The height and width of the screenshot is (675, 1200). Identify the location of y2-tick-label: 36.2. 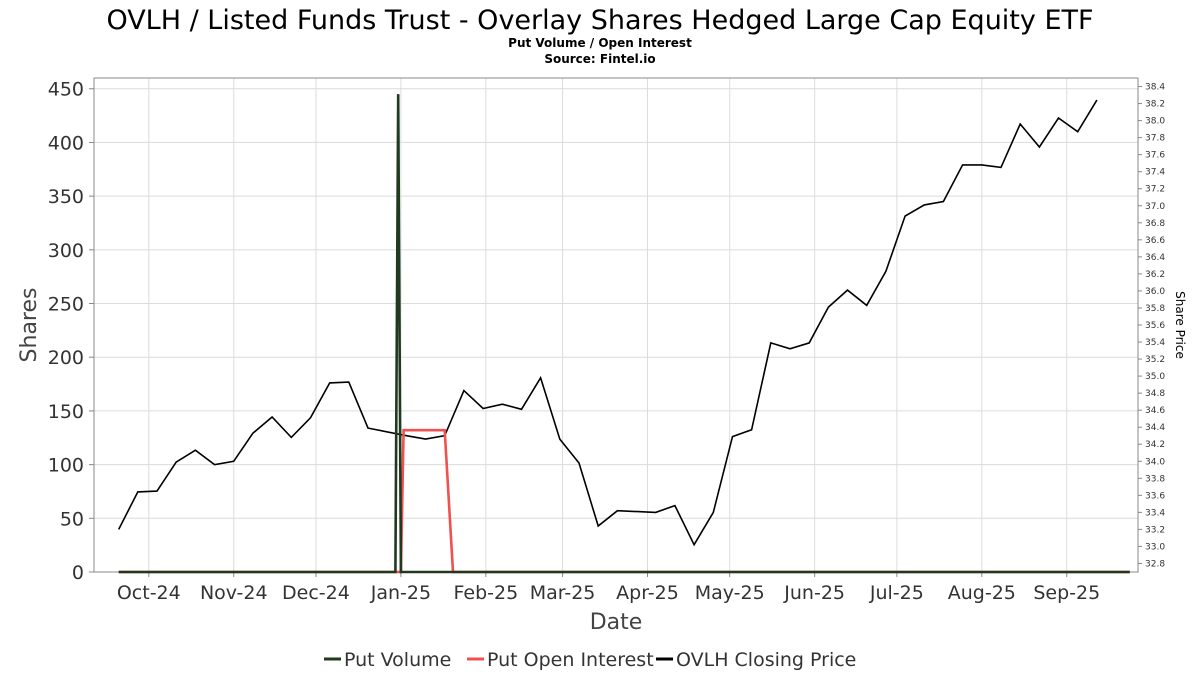
(1155, 275).